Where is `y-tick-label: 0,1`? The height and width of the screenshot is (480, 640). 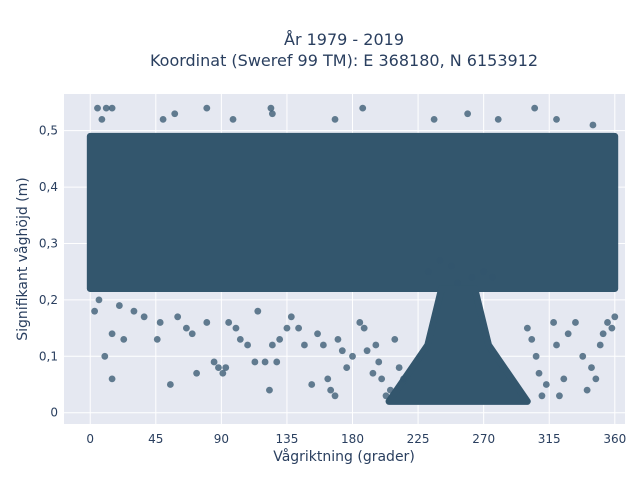 y-tick-label: 0,1 is located at coordinates (48, 356).